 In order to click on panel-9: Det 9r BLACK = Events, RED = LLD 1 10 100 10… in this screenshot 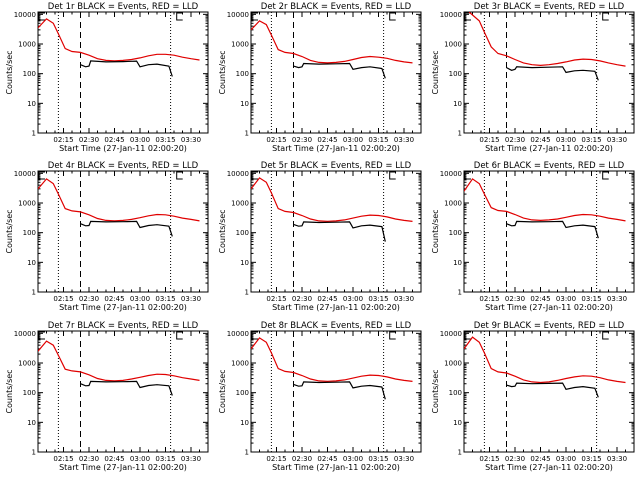, I will do `click(533, 396)`.